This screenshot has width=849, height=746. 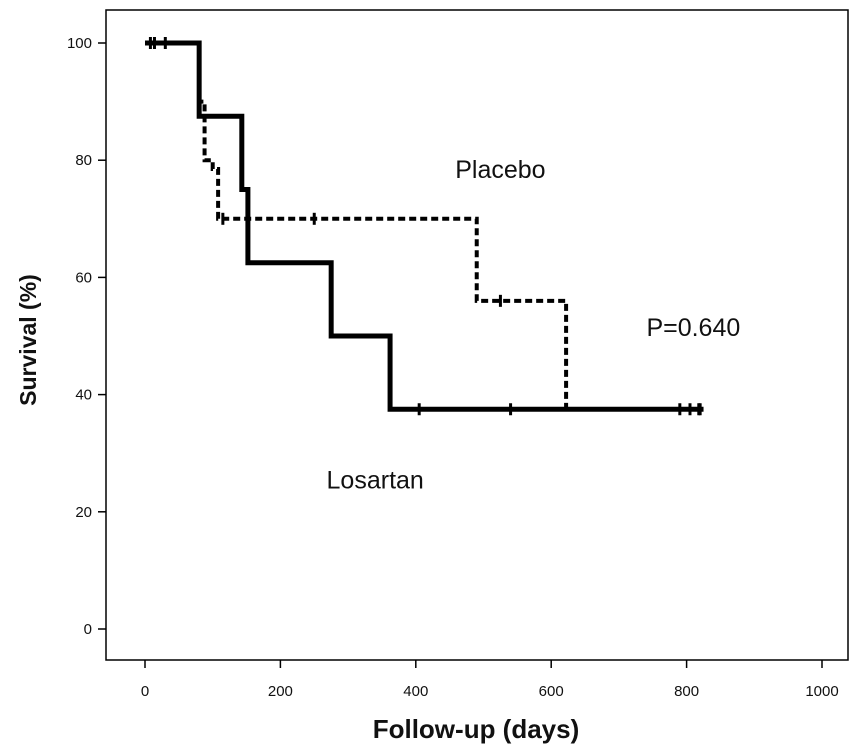 What do you see at coordinates (83, 395) in the screenshot?
I see `y-tick-label: 40` at bounding box center [83, 395].